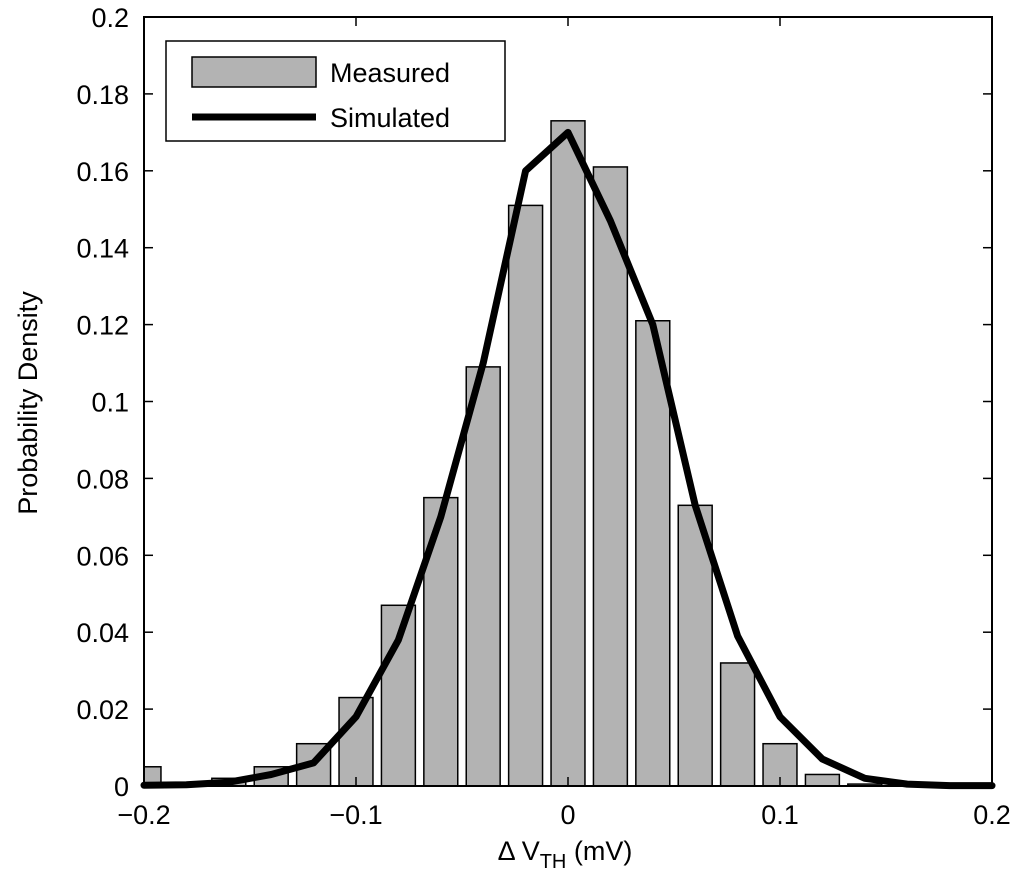  Describe the element at coordinates (102, 172) in the screenshot. I see `y-tick-label: 0.16` at that location.